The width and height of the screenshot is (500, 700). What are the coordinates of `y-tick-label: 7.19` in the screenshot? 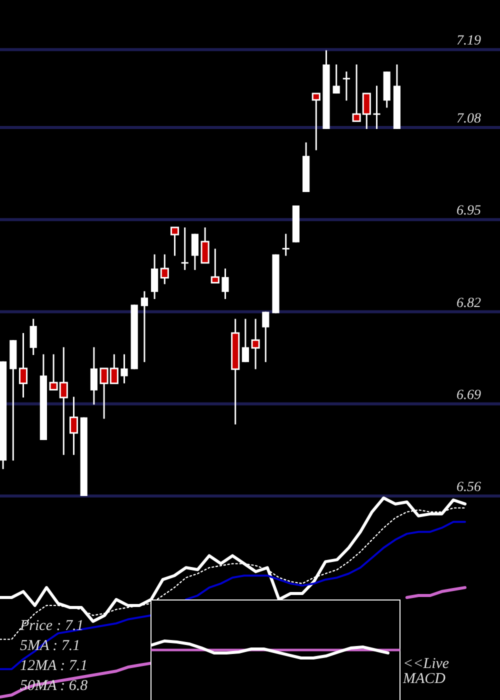 It's located at (468, 41).